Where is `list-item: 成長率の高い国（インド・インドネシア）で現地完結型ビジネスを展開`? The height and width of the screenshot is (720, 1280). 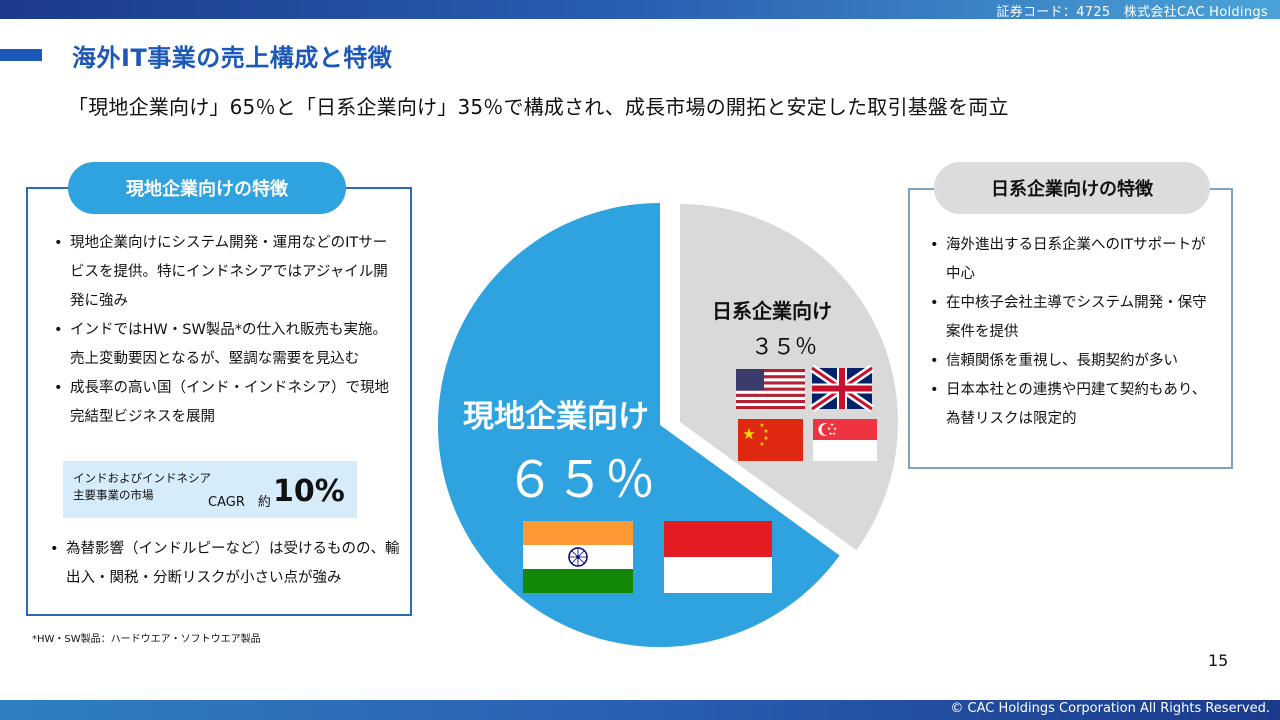
list-item: 成長率の高い国（インド・インドネシア）で現地完結型ビジネスを展開 is located at coordinates (226, 403).